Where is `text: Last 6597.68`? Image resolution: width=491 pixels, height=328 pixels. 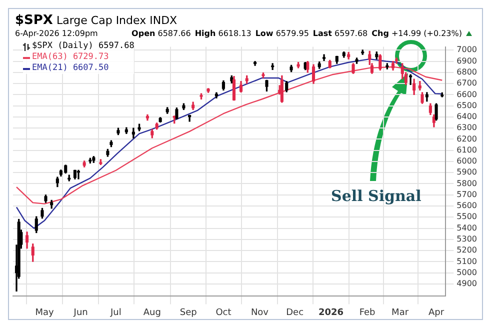 text: Last 6597.68 is located at coordinates (340, 33).